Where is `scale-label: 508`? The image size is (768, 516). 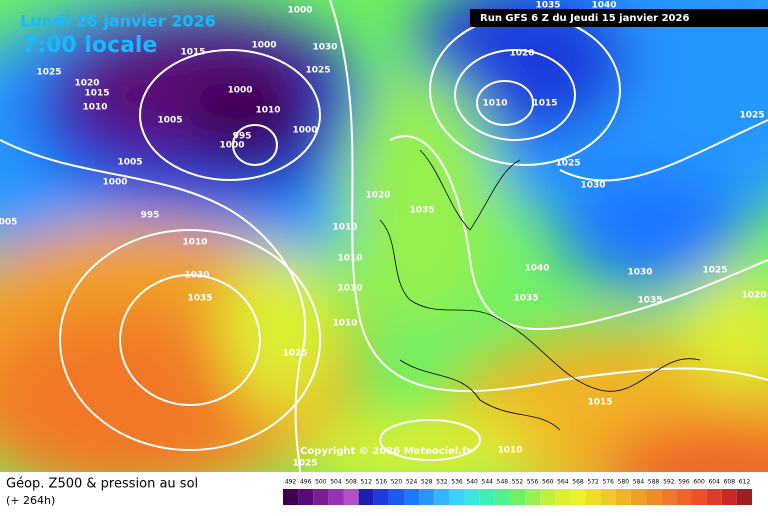 scale-label: 508 is located at coordinates (351, 482).